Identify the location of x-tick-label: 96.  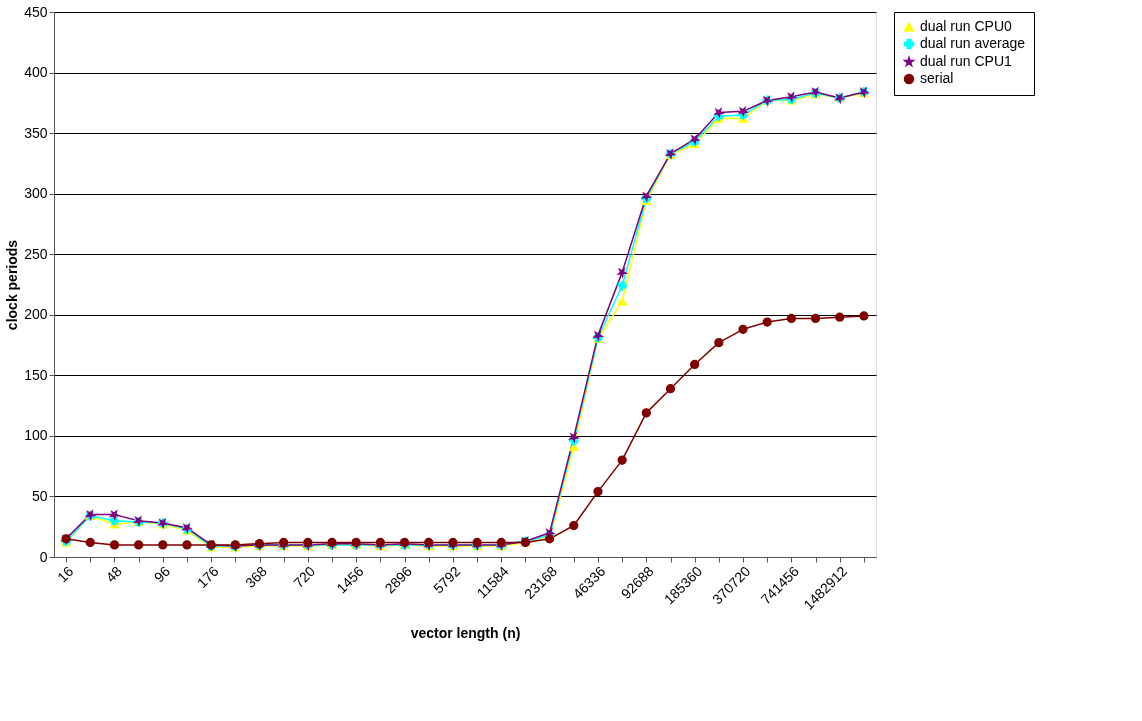
(162, 574).